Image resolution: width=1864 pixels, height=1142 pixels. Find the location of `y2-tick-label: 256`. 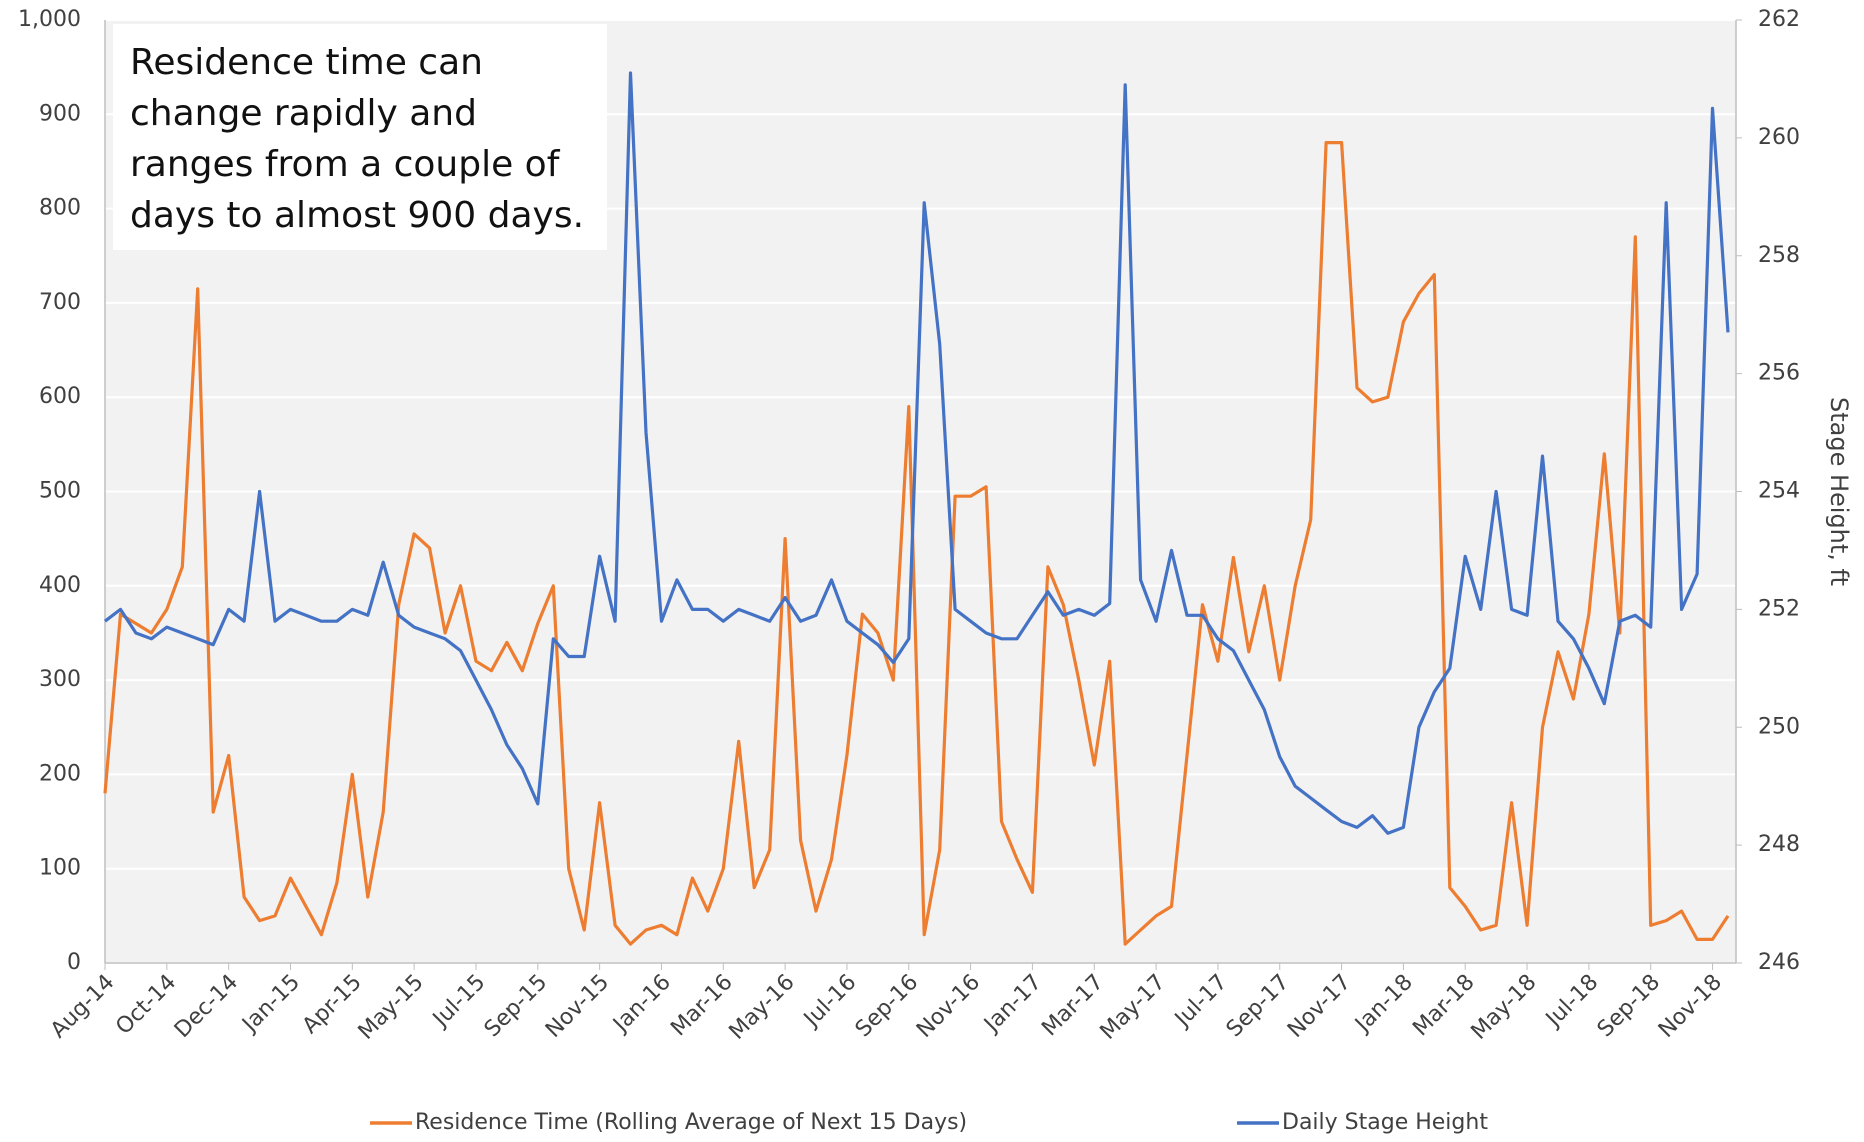

y2-tick-label: 256 is located at coordinates (1779, 373).